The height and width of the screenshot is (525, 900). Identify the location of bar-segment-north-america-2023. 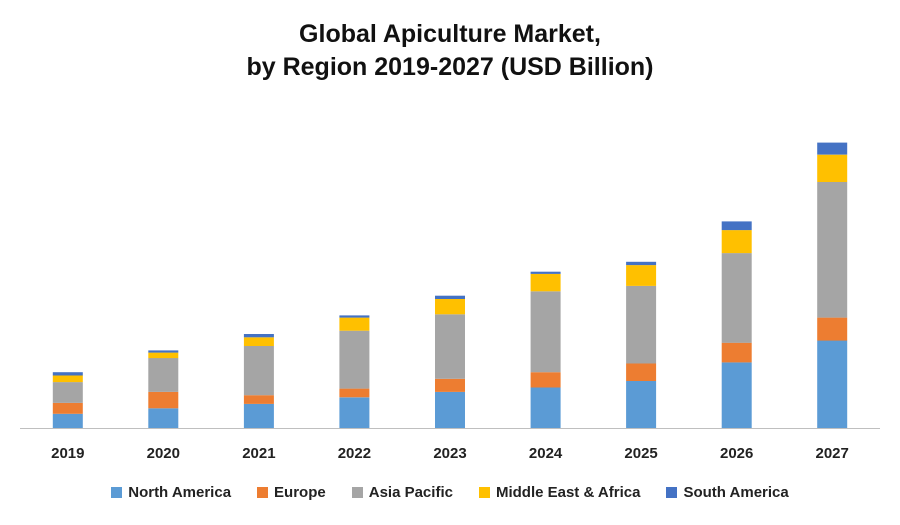
(450, 409).